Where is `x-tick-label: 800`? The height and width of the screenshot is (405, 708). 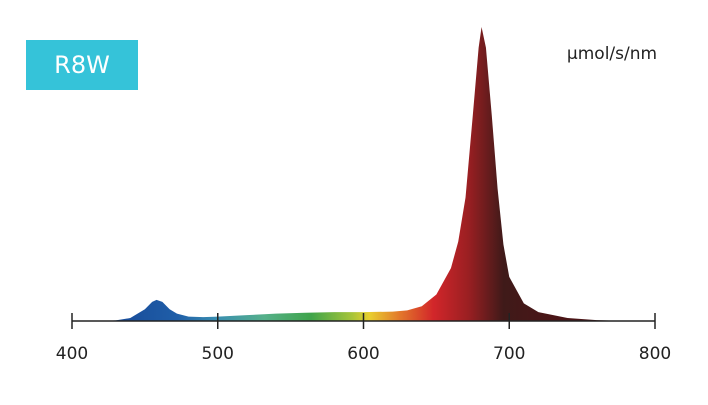
x-tick-label: 800 is located at coordinates (655, 354).